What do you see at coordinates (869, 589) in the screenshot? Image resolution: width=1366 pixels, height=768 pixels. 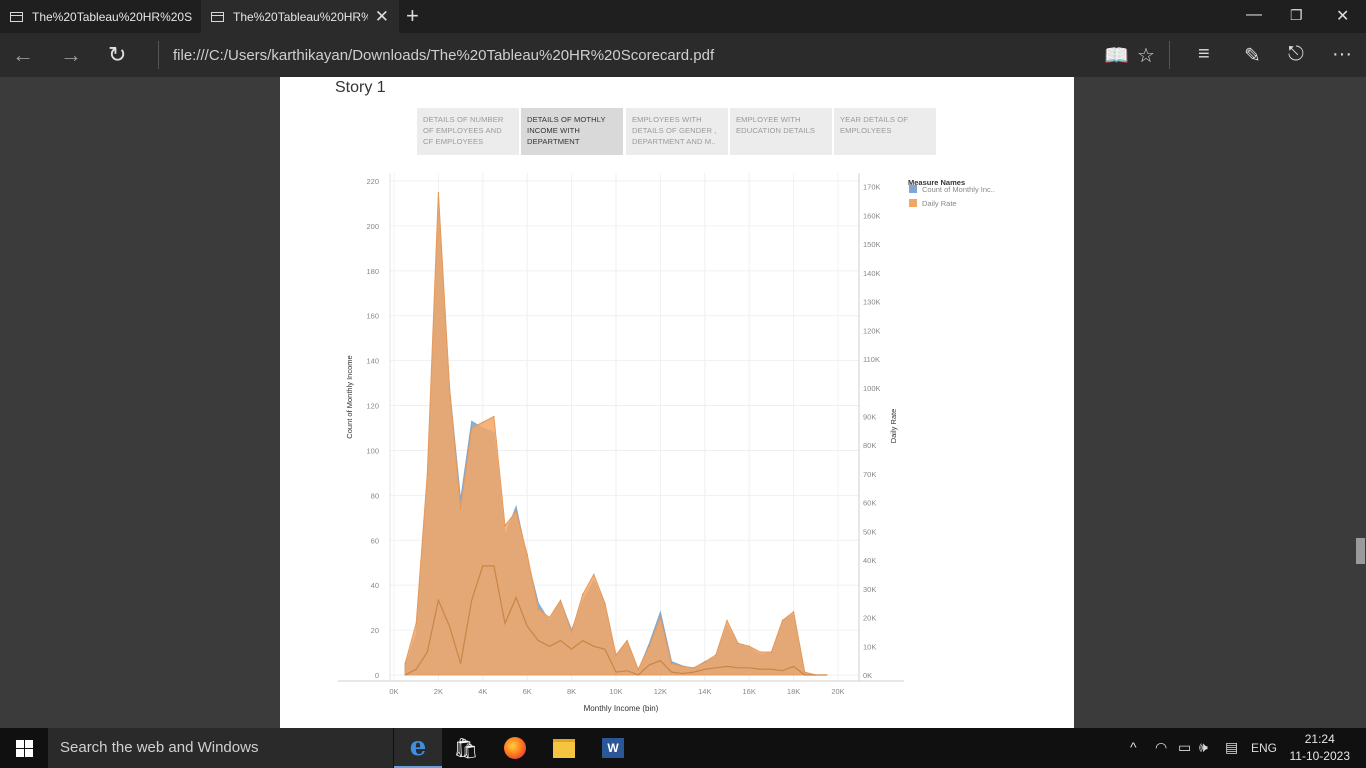 I see `y2-tick-label: 30K` at bounding box center [869, 589].